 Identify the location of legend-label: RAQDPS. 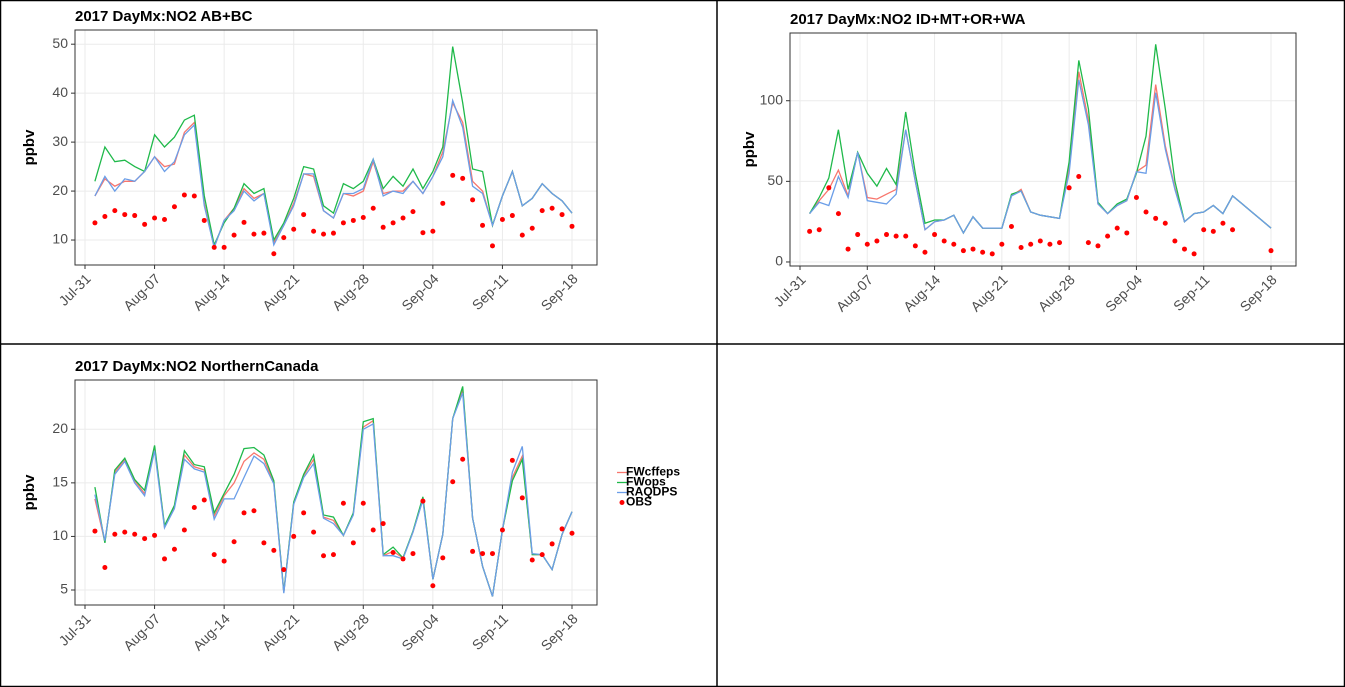
(651, 492).